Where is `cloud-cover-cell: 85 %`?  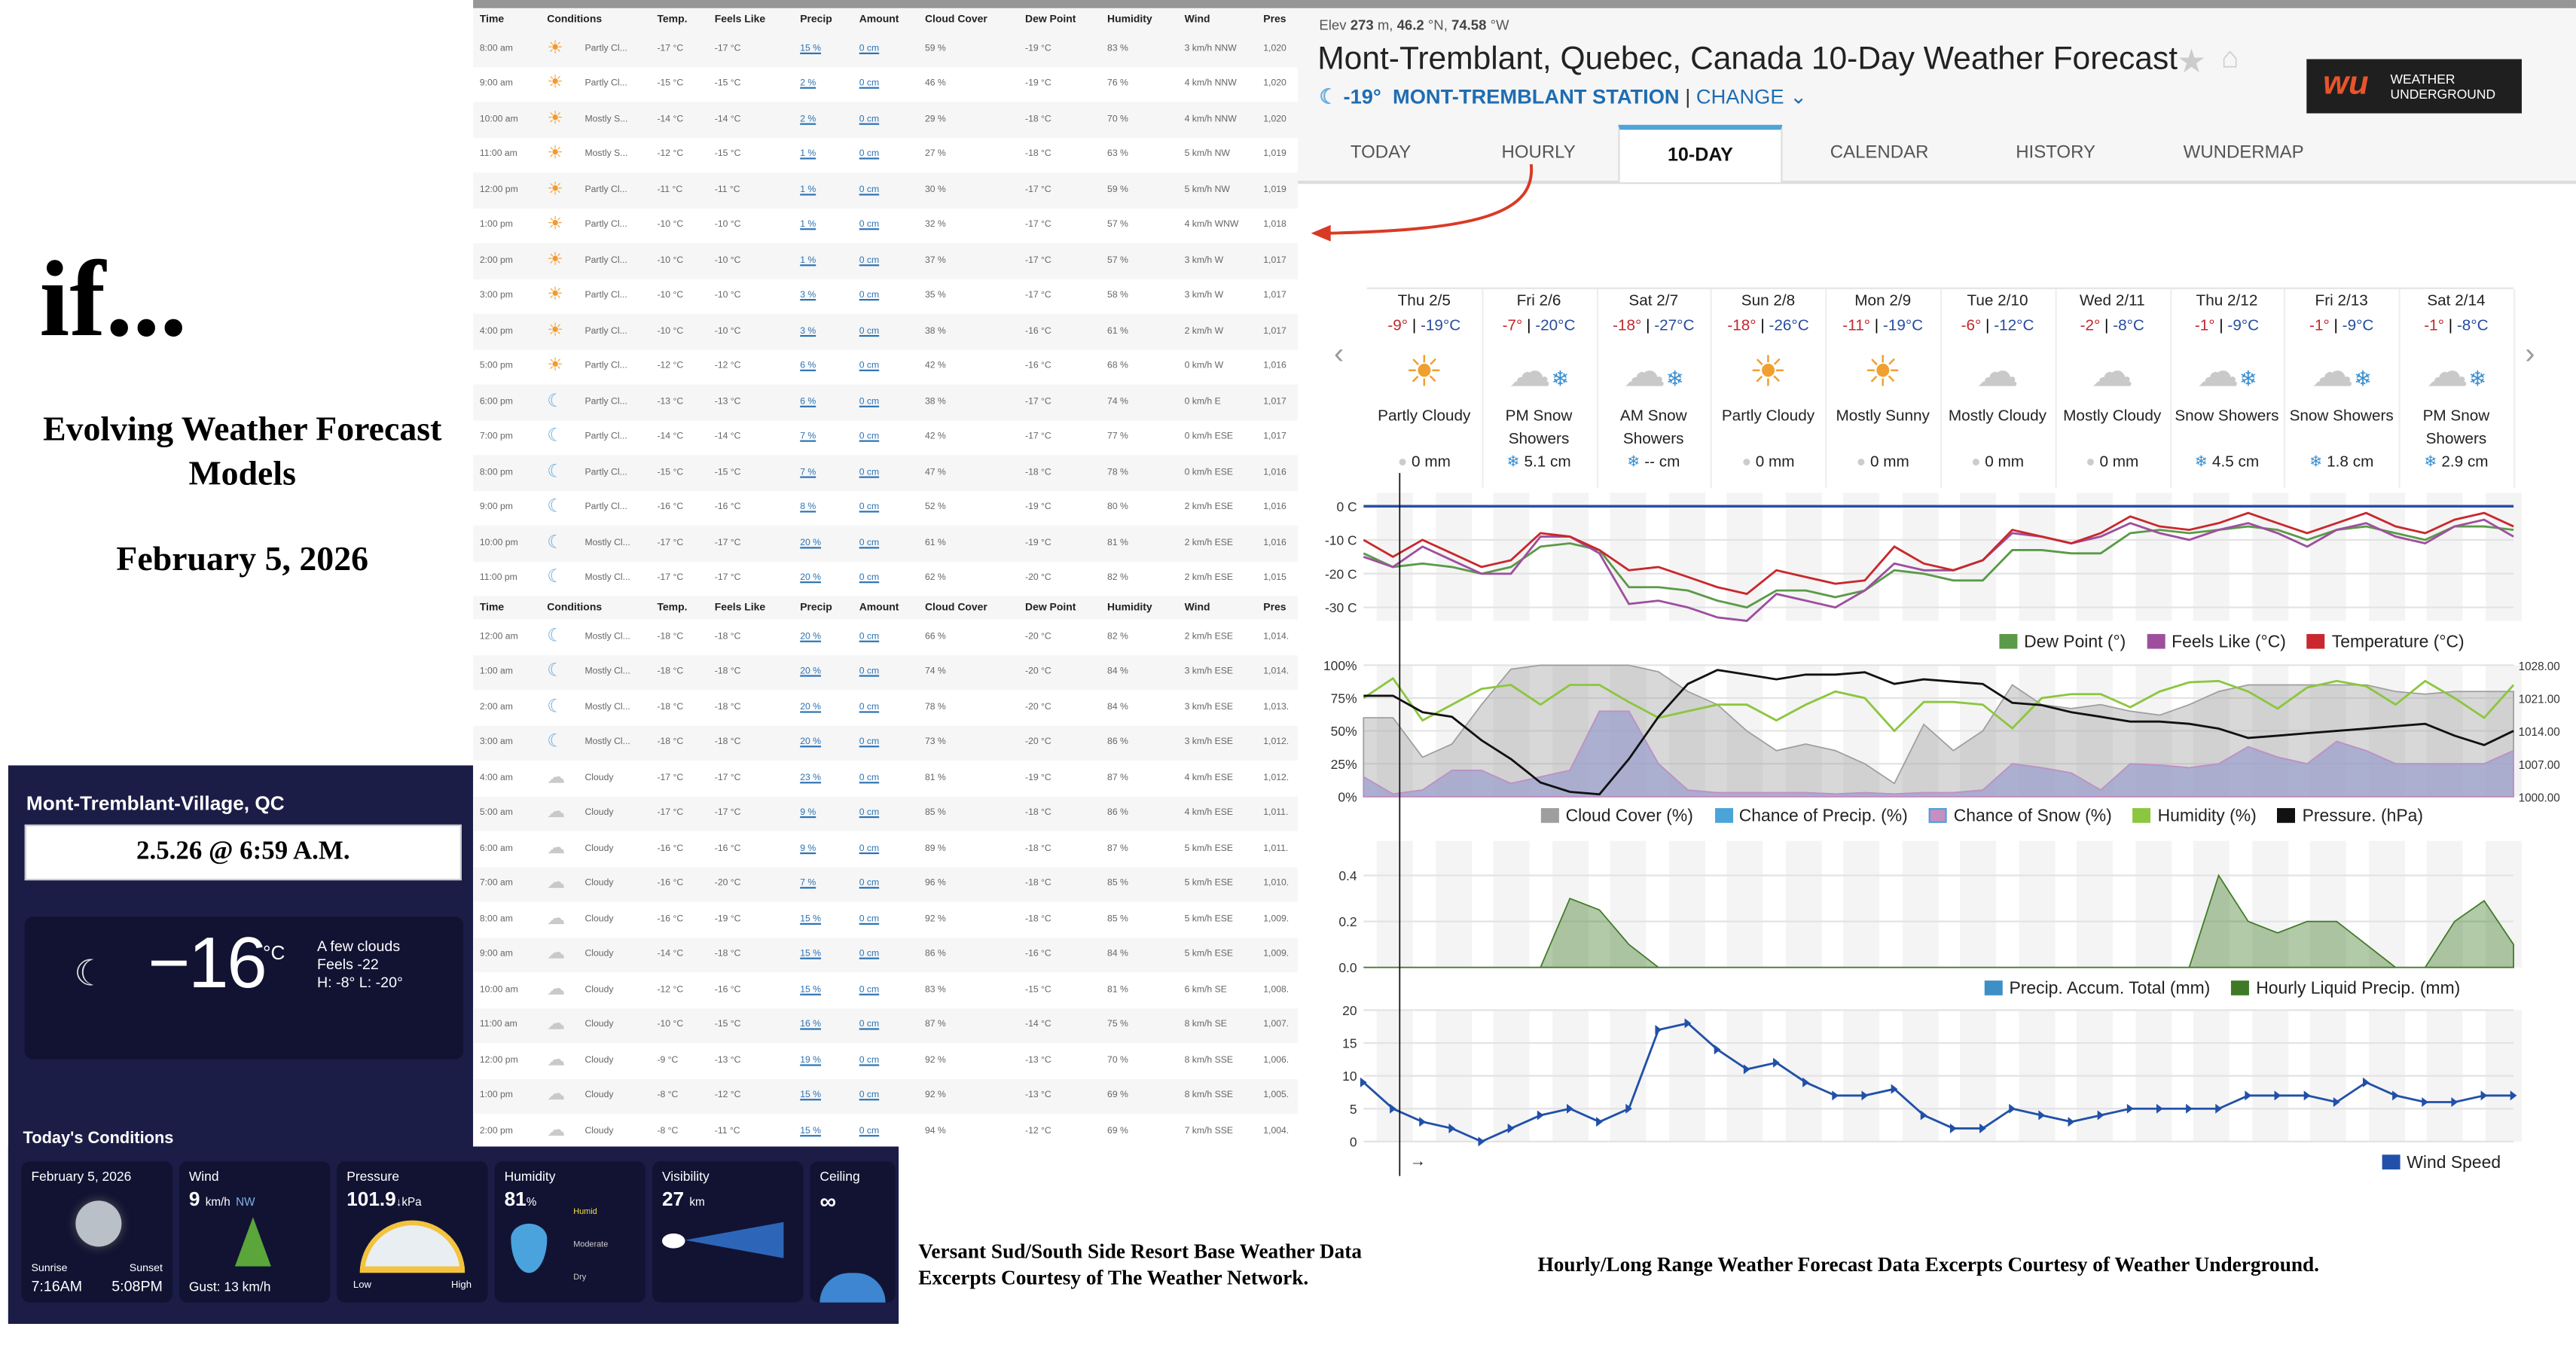 cloud-cover-cell: 85 % is located at coordinates (935, 813).